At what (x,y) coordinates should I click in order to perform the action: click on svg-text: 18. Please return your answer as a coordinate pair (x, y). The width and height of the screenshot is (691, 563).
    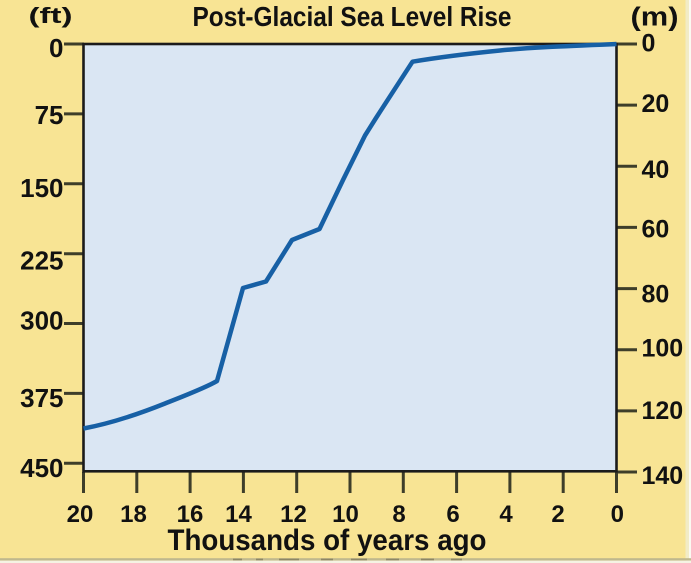
    Looking at the image, I should click on (133, 514).